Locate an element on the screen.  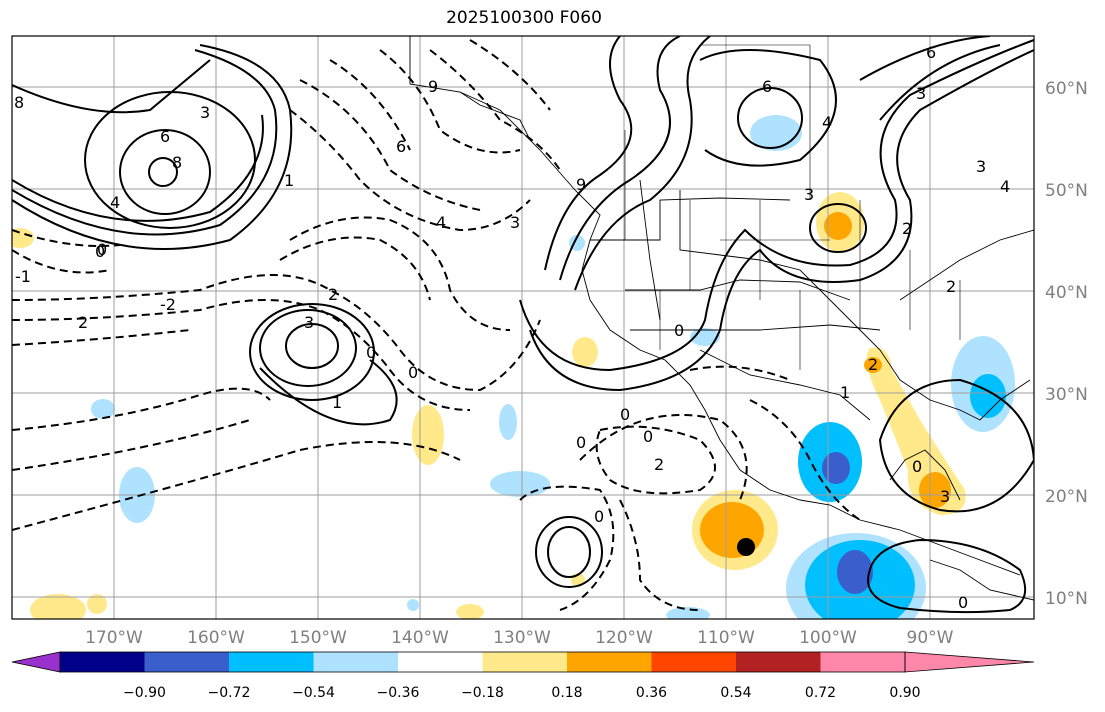
colorbar-tick-label: −0.54 is located at coordinates (313, 693).